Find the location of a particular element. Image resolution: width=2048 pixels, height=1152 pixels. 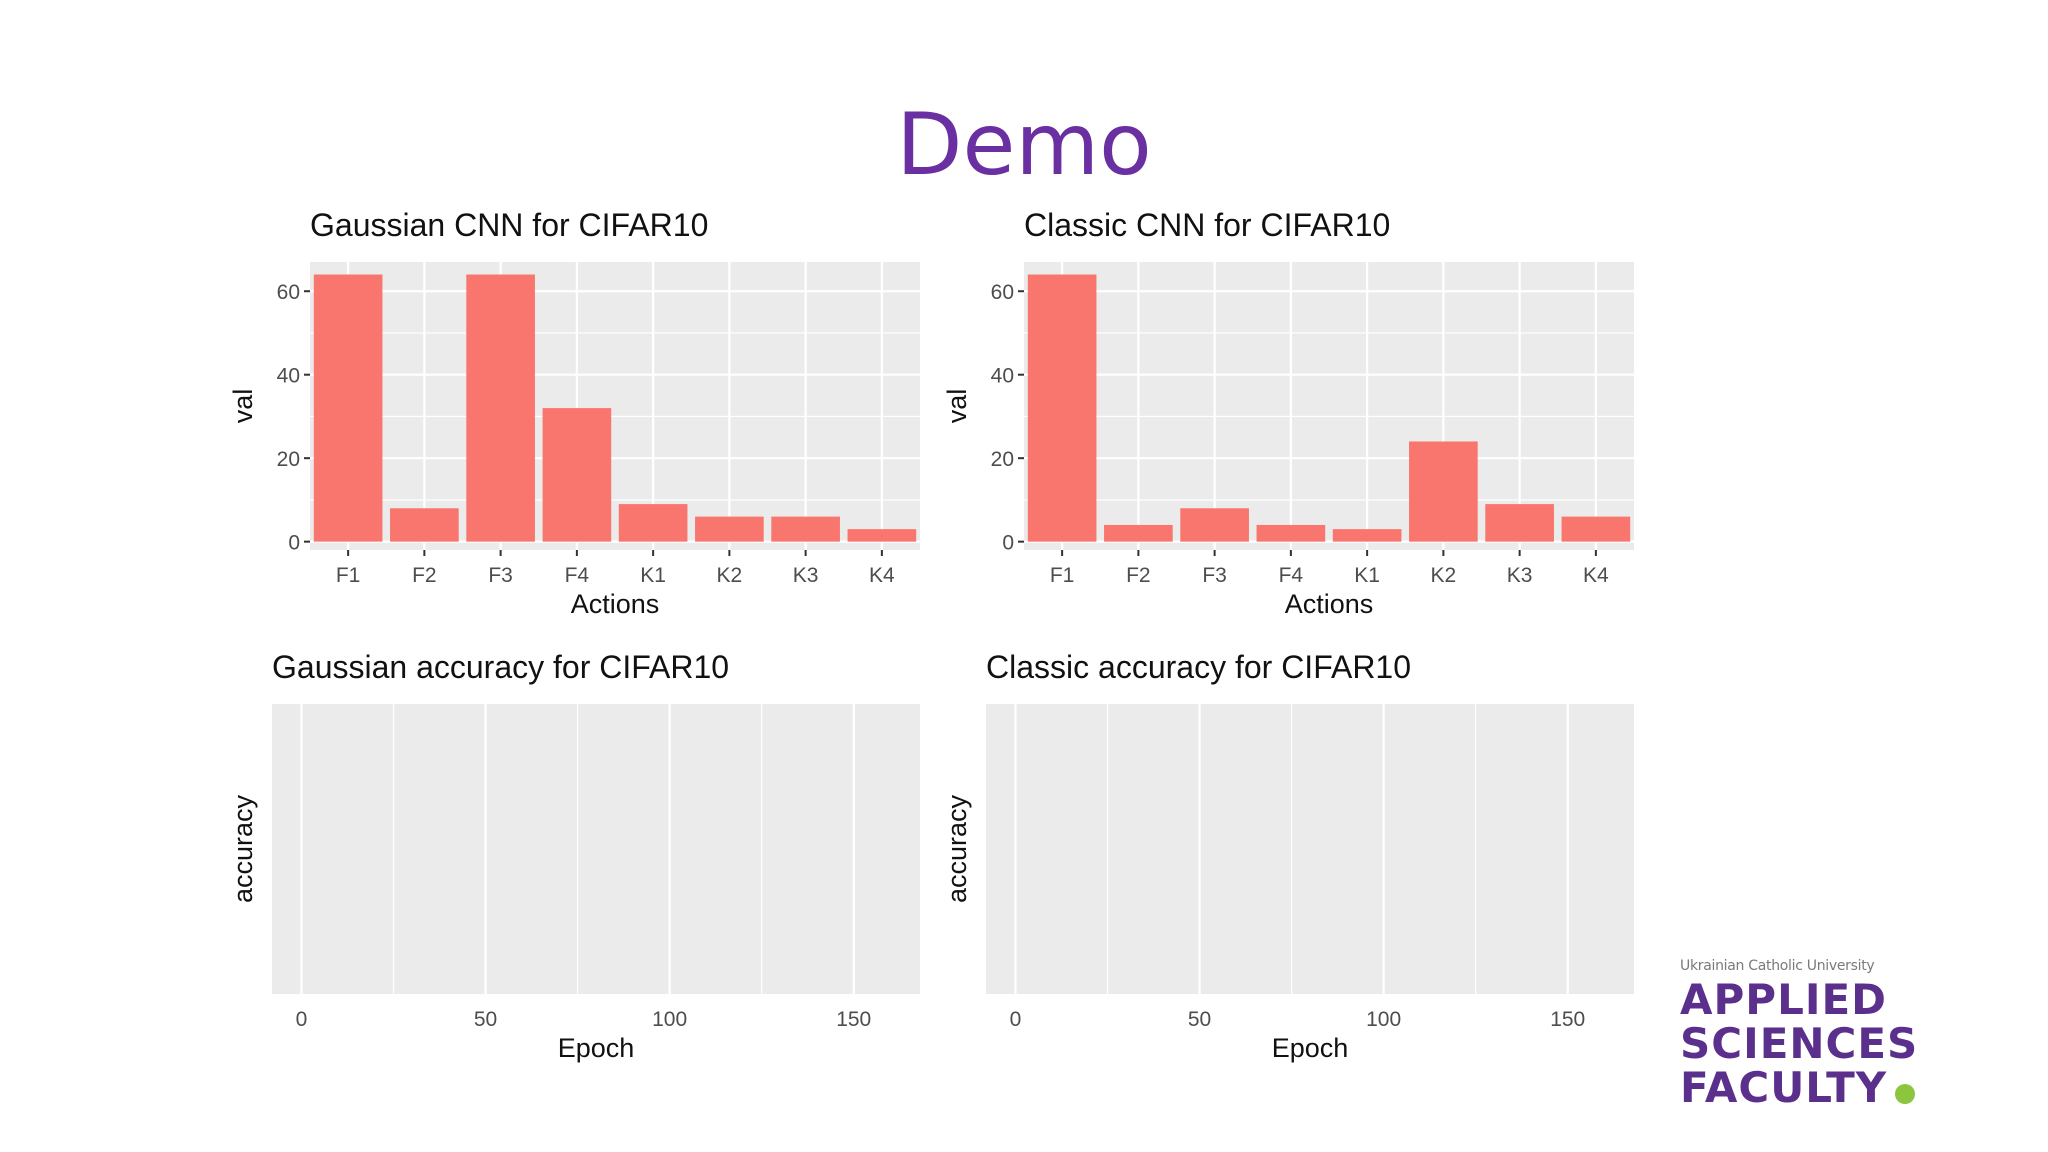

logo-line-sciences: SCIENCES is located at coordinates (1799, 1043).